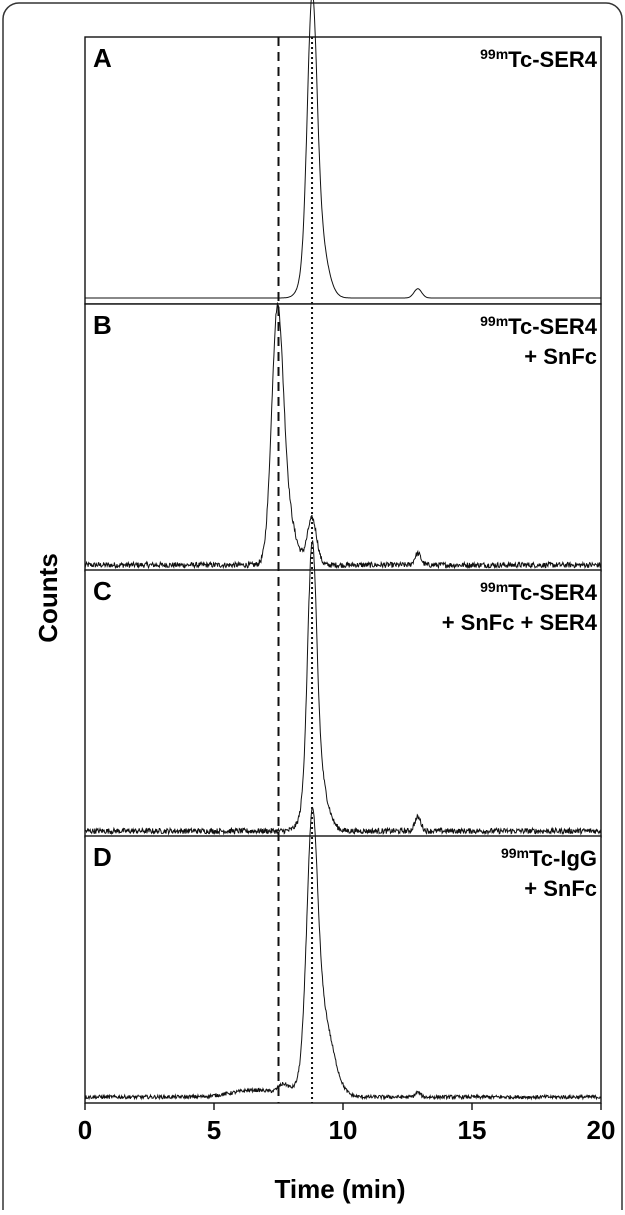 The width and height of the screenshot is (625, 1215). I want to click on y-axis-label: Counts, so click(48, 598).